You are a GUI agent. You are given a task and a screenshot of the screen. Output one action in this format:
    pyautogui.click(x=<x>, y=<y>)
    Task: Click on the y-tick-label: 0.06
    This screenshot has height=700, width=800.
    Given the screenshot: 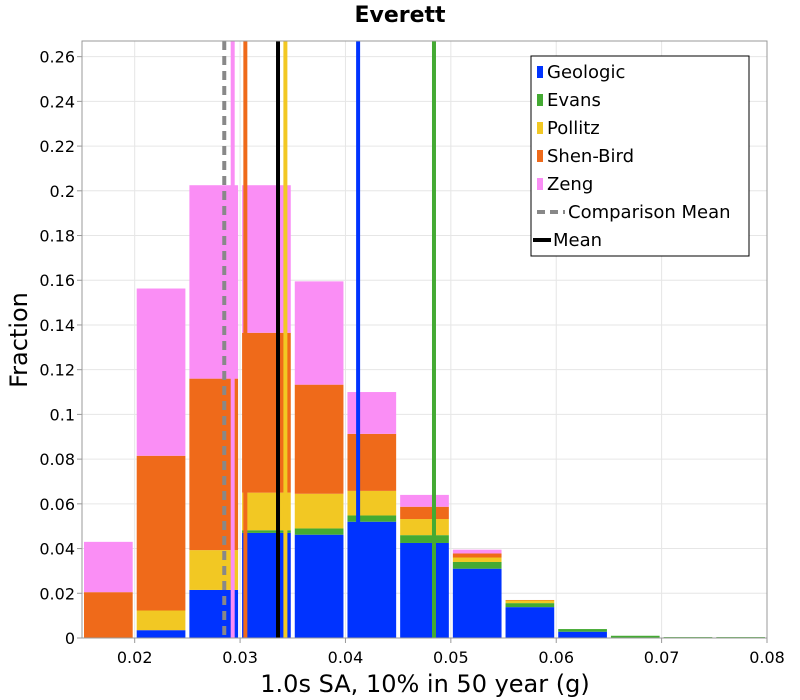 What is the action you would take?
    pyautogui.click(x=57, y=504)
    